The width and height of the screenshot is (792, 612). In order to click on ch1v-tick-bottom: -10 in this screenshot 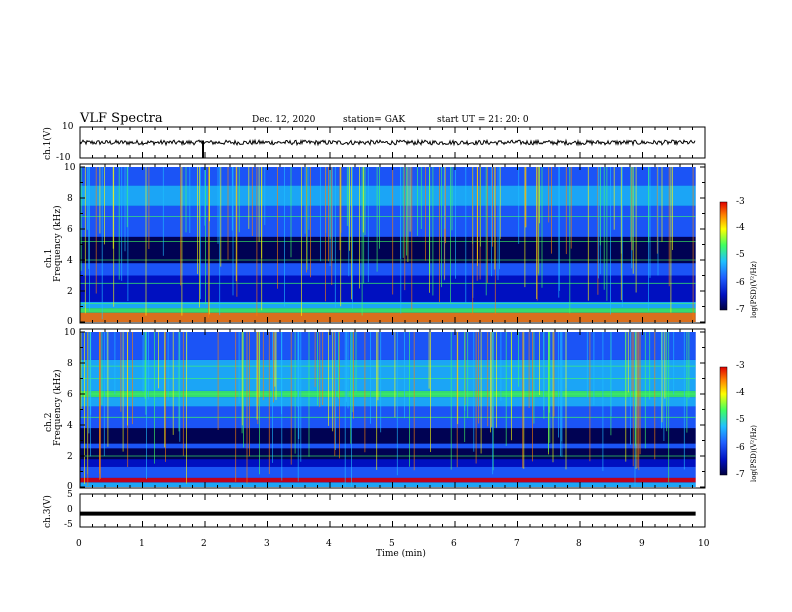, I will do `click(63, 158)`.